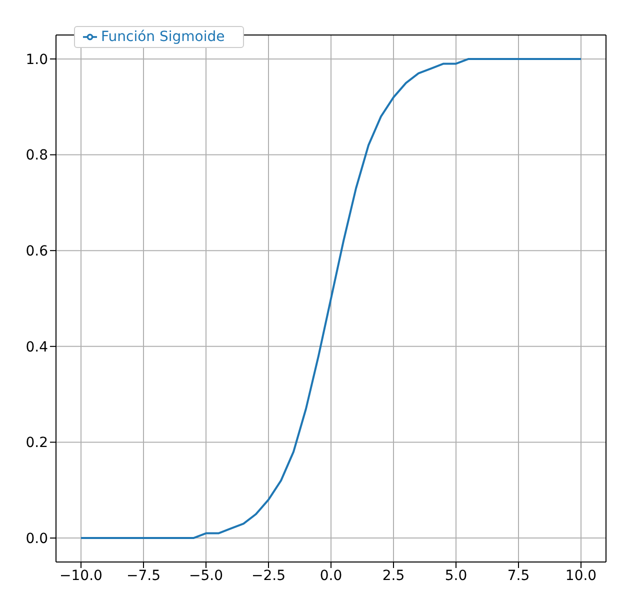 This screenshot has height=600, width=625. What do you see at coordinates (163, 37) in the screenshot?
I see `legend-label: Función Sigmoide` at bounding box center [163, 37].